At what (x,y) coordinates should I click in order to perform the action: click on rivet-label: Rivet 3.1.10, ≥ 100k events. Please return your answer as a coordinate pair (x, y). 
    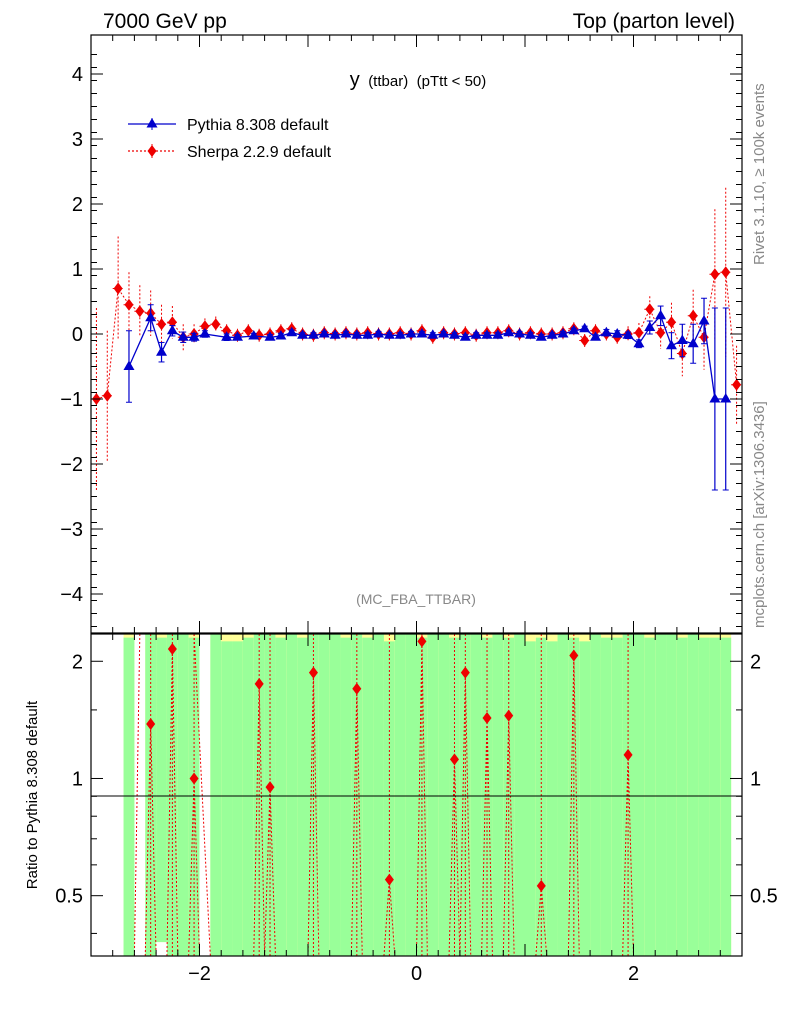
    Looking at the image, I should click on (759, 174).